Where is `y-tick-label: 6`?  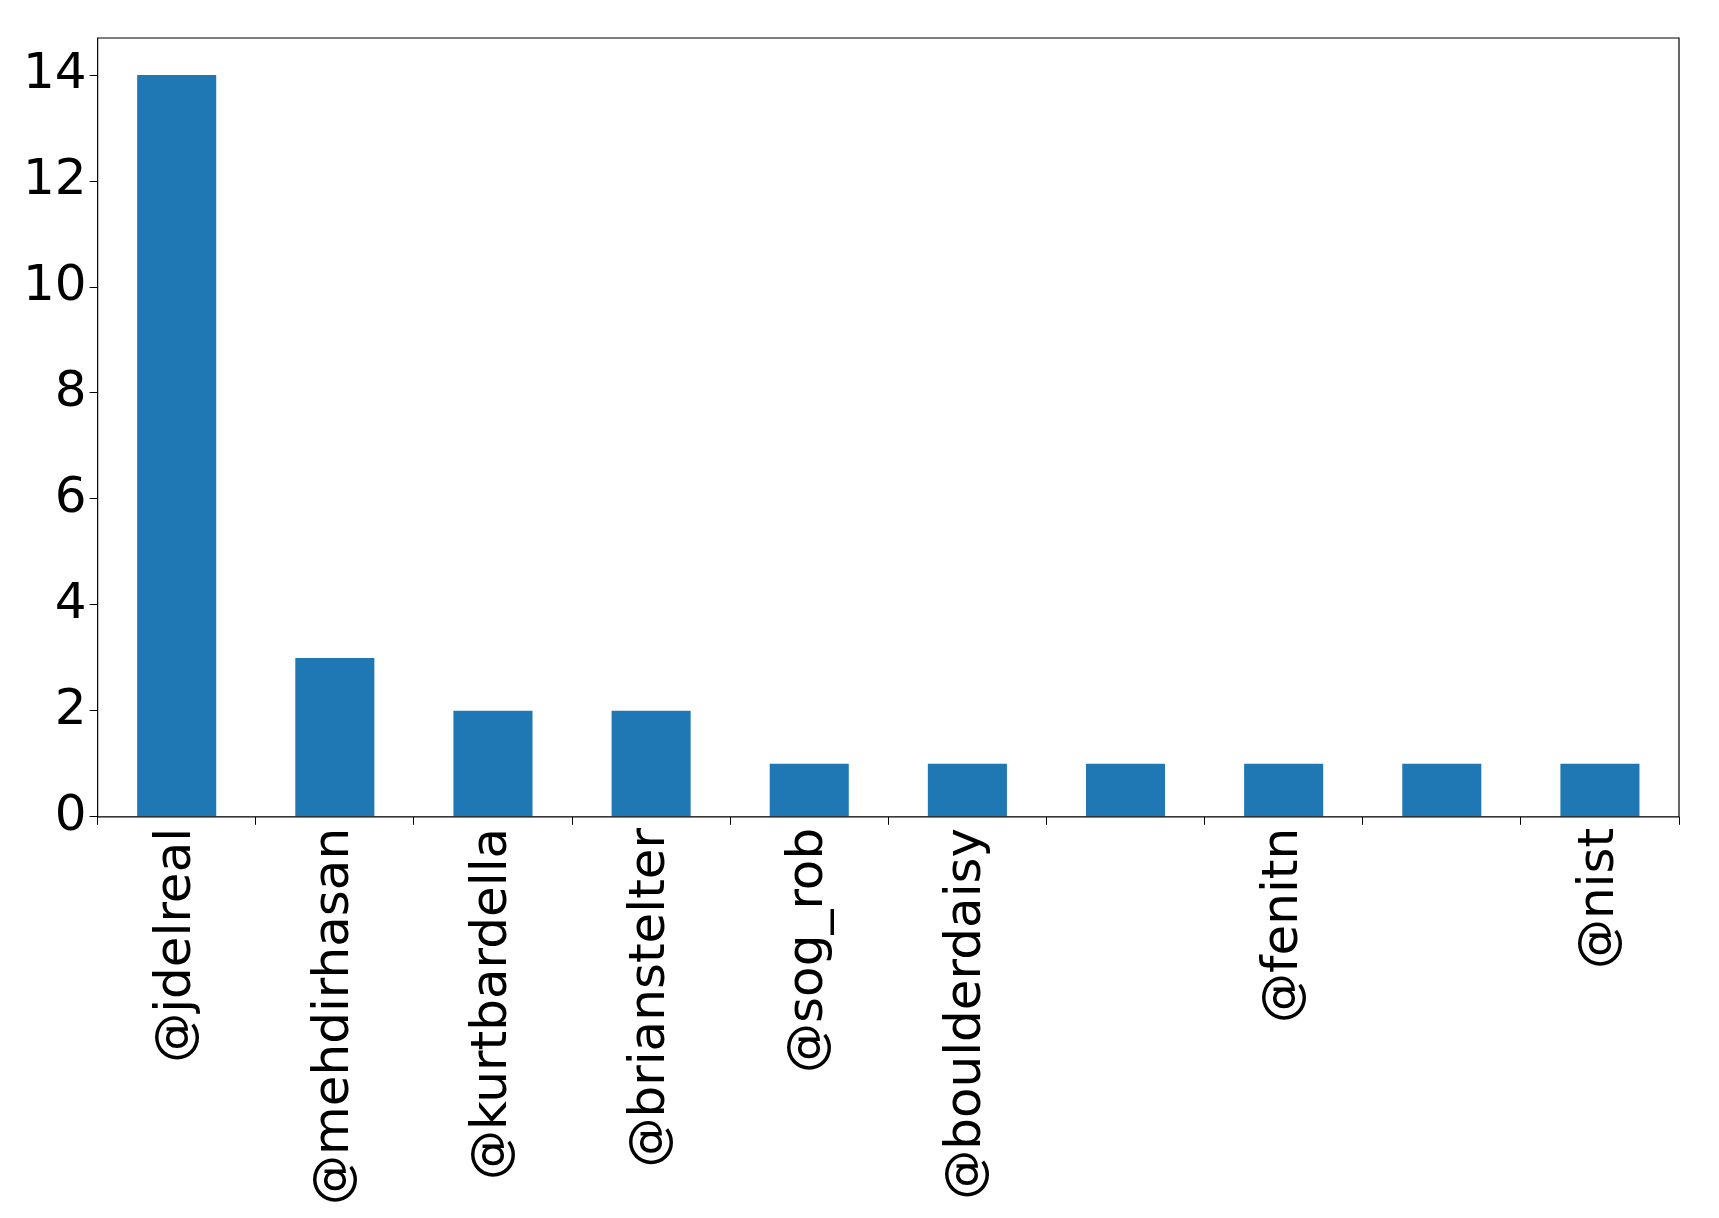 y-tick-label: 6 is located at coordinates (70, 494).